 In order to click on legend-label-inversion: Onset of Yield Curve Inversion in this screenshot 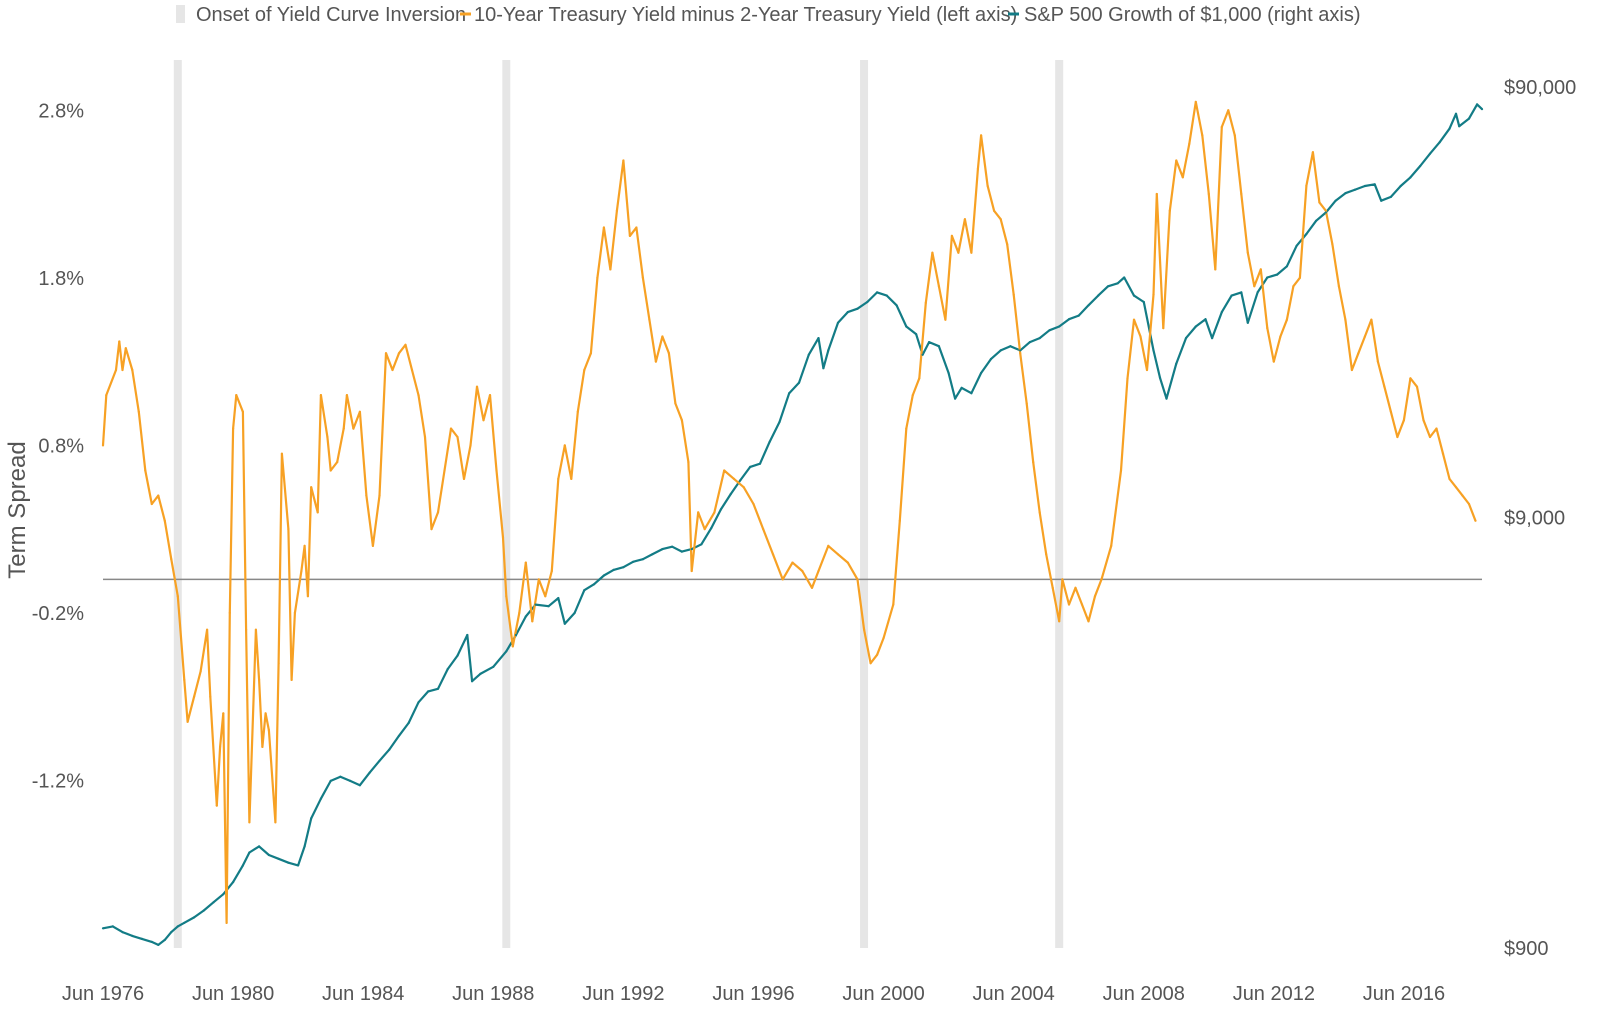, I will do `click(331, 15)`.